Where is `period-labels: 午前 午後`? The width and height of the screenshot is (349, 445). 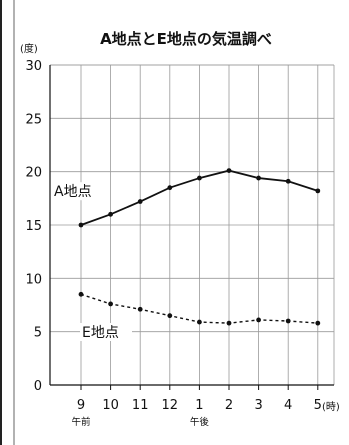
period-labels: 午前 午後 is located at coordinates (140, 422).